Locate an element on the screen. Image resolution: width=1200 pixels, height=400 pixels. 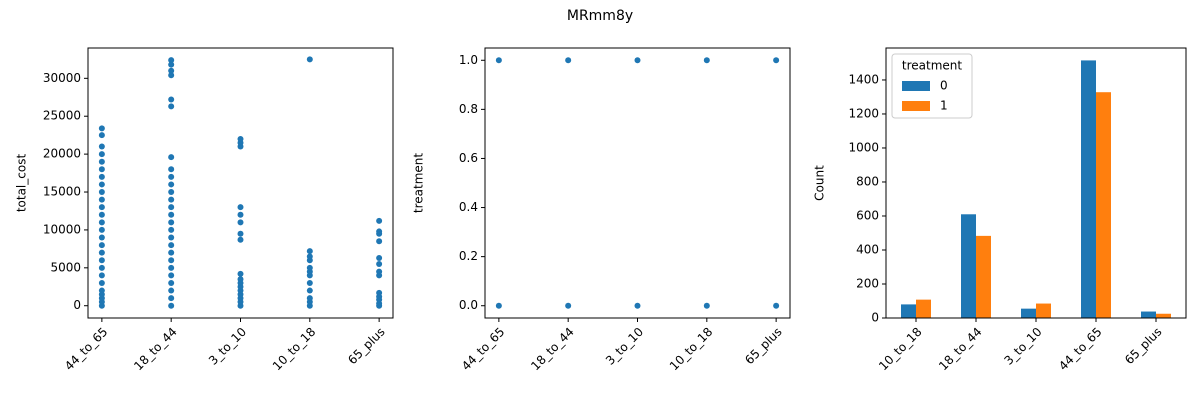
legend-label: 1 is located at coordinates (944, 106).